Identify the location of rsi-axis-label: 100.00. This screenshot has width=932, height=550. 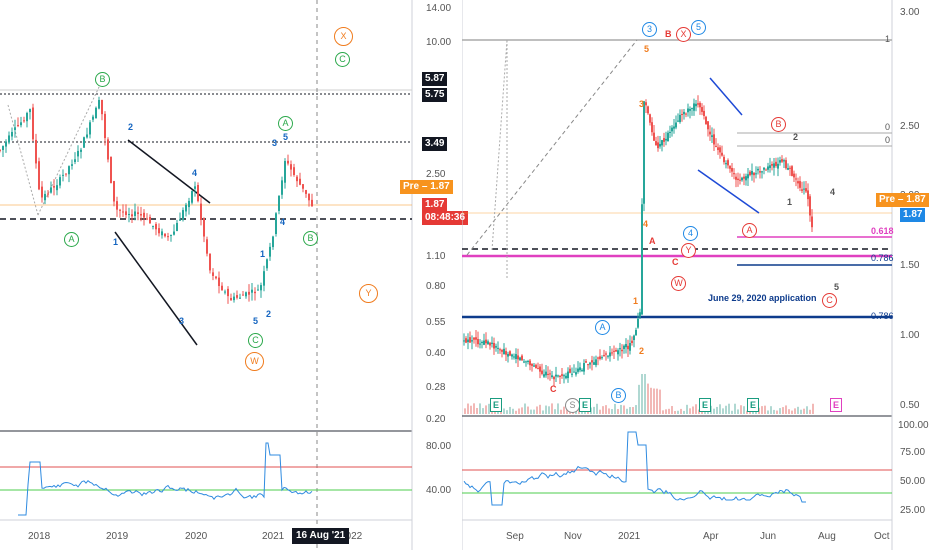
(913, 425).